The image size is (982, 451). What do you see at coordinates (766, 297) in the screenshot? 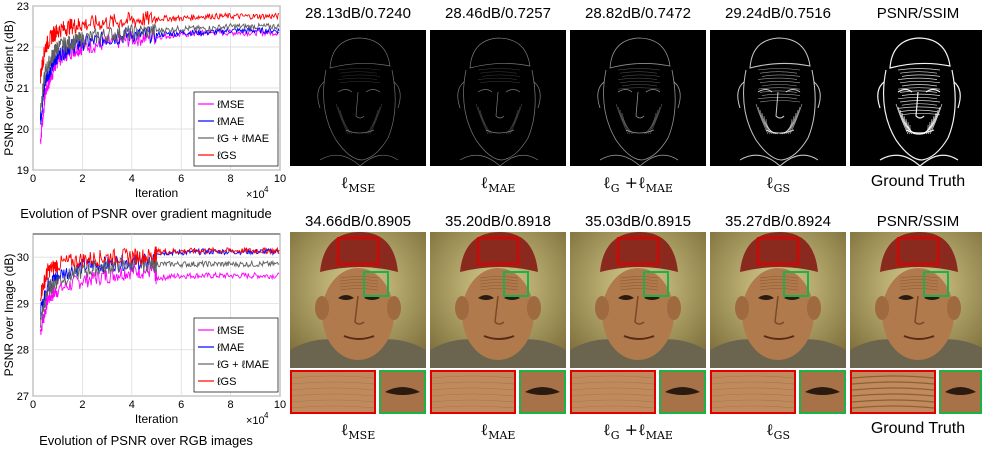
I see `eye-left` at bounding box center [766, 297].